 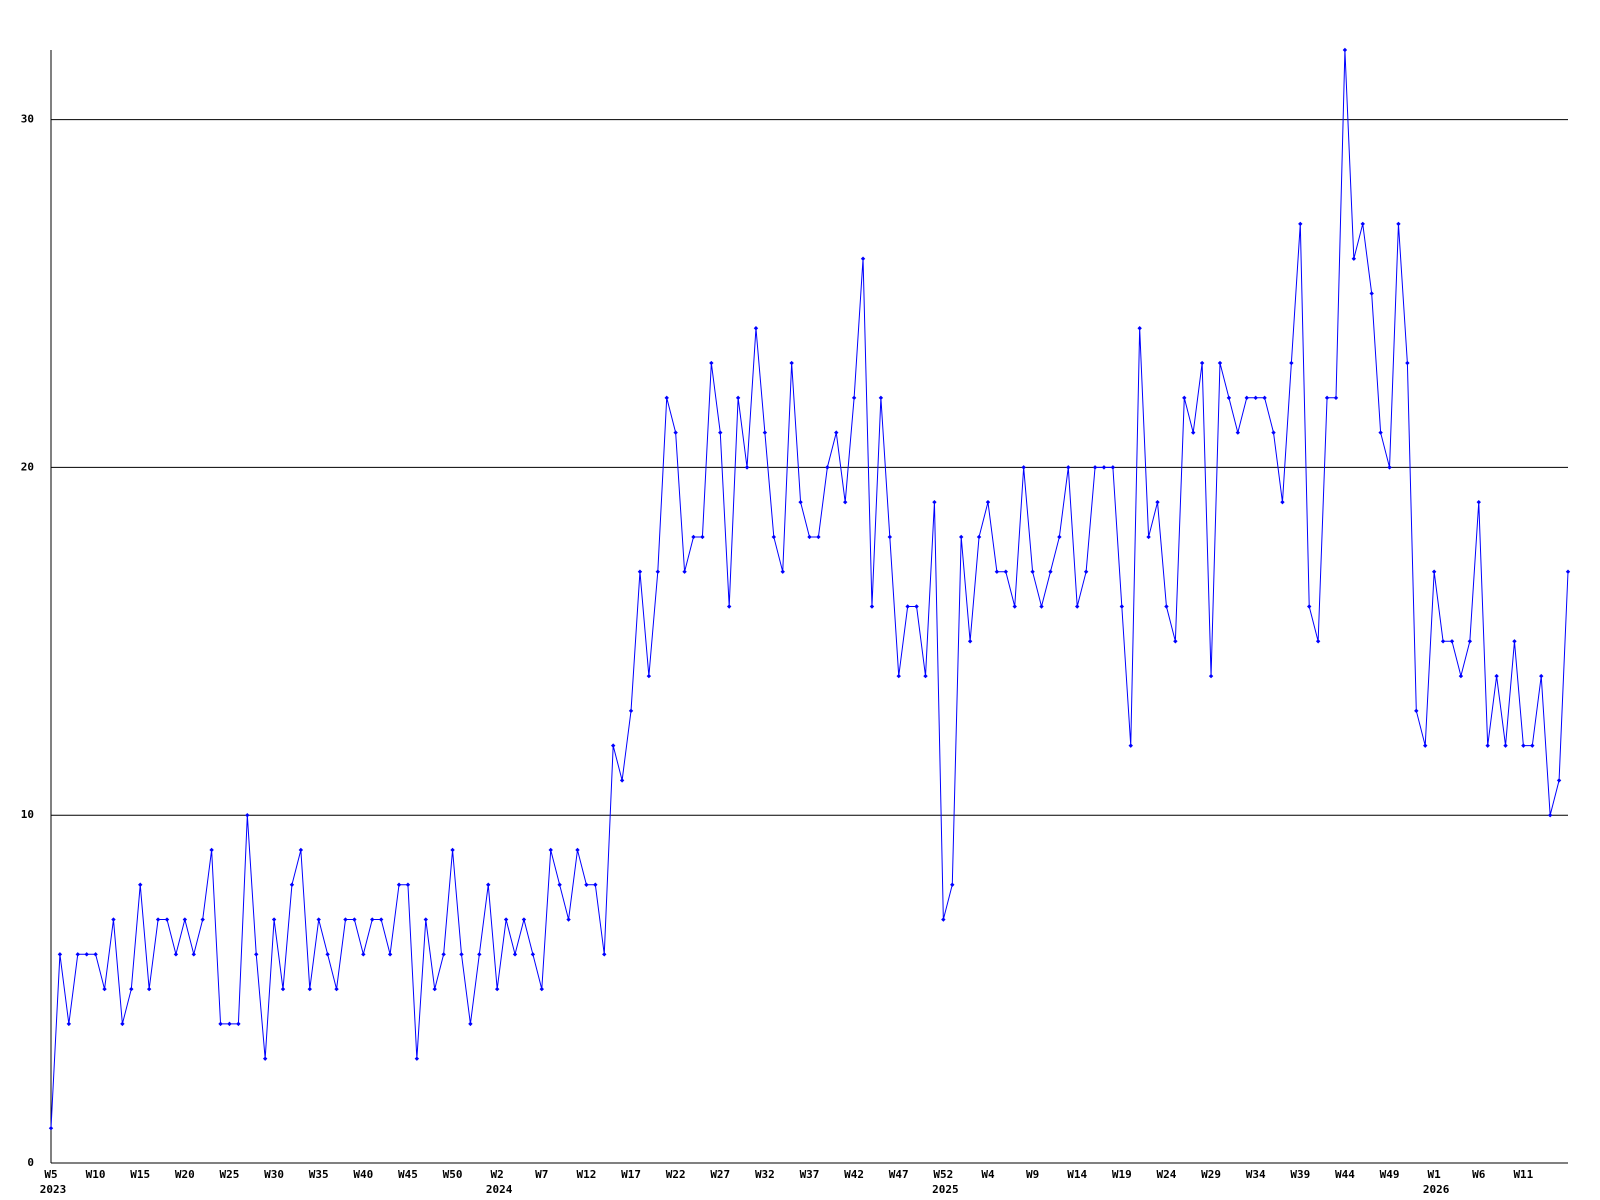 I want to click on x-tick-label: W11, so click(x=1523, y=1174).